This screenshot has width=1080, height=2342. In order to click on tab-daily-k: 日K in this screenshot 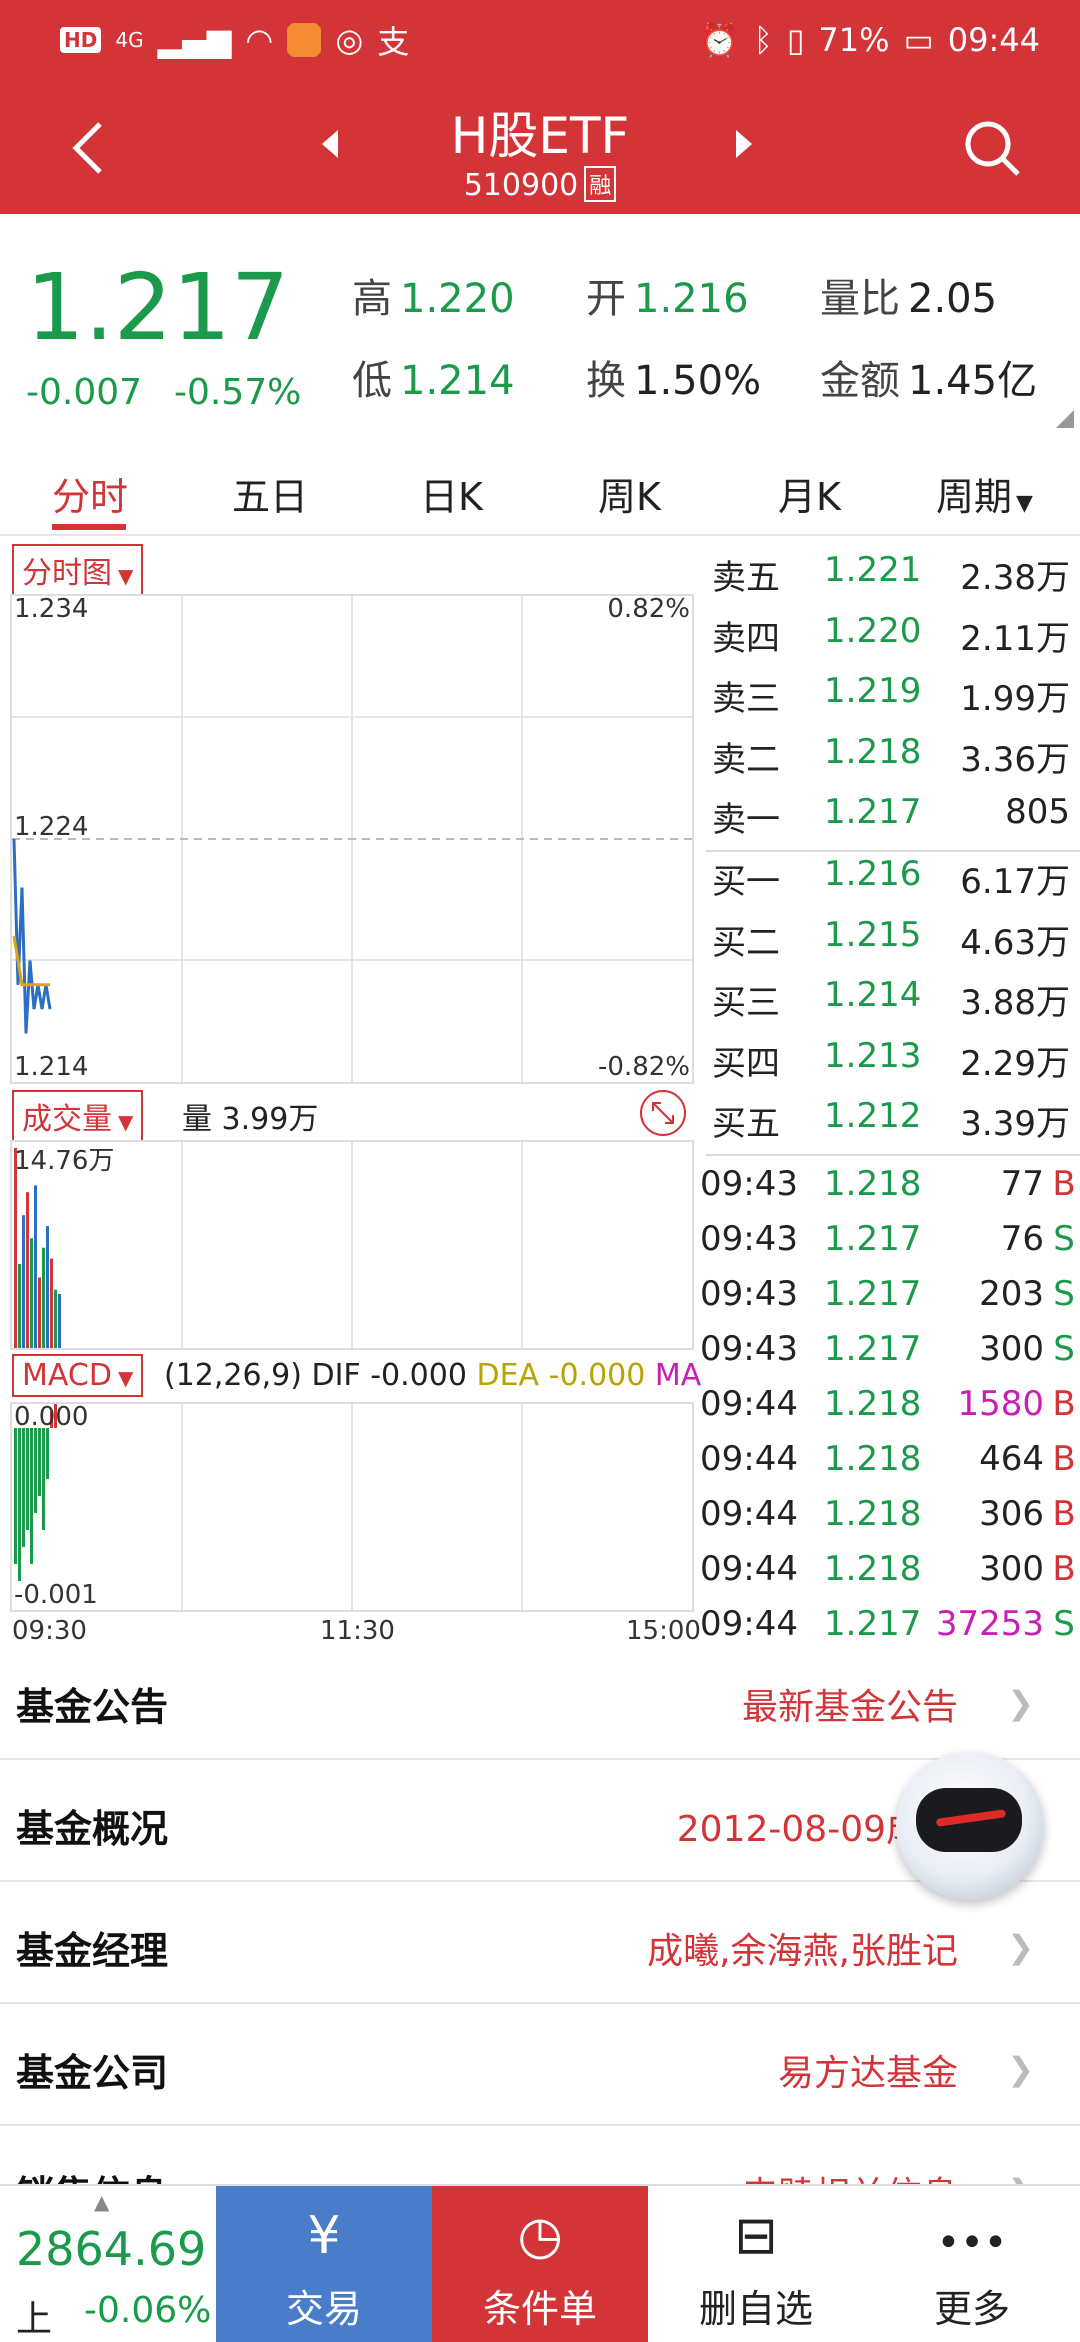, I will do `click(451, 497)`.